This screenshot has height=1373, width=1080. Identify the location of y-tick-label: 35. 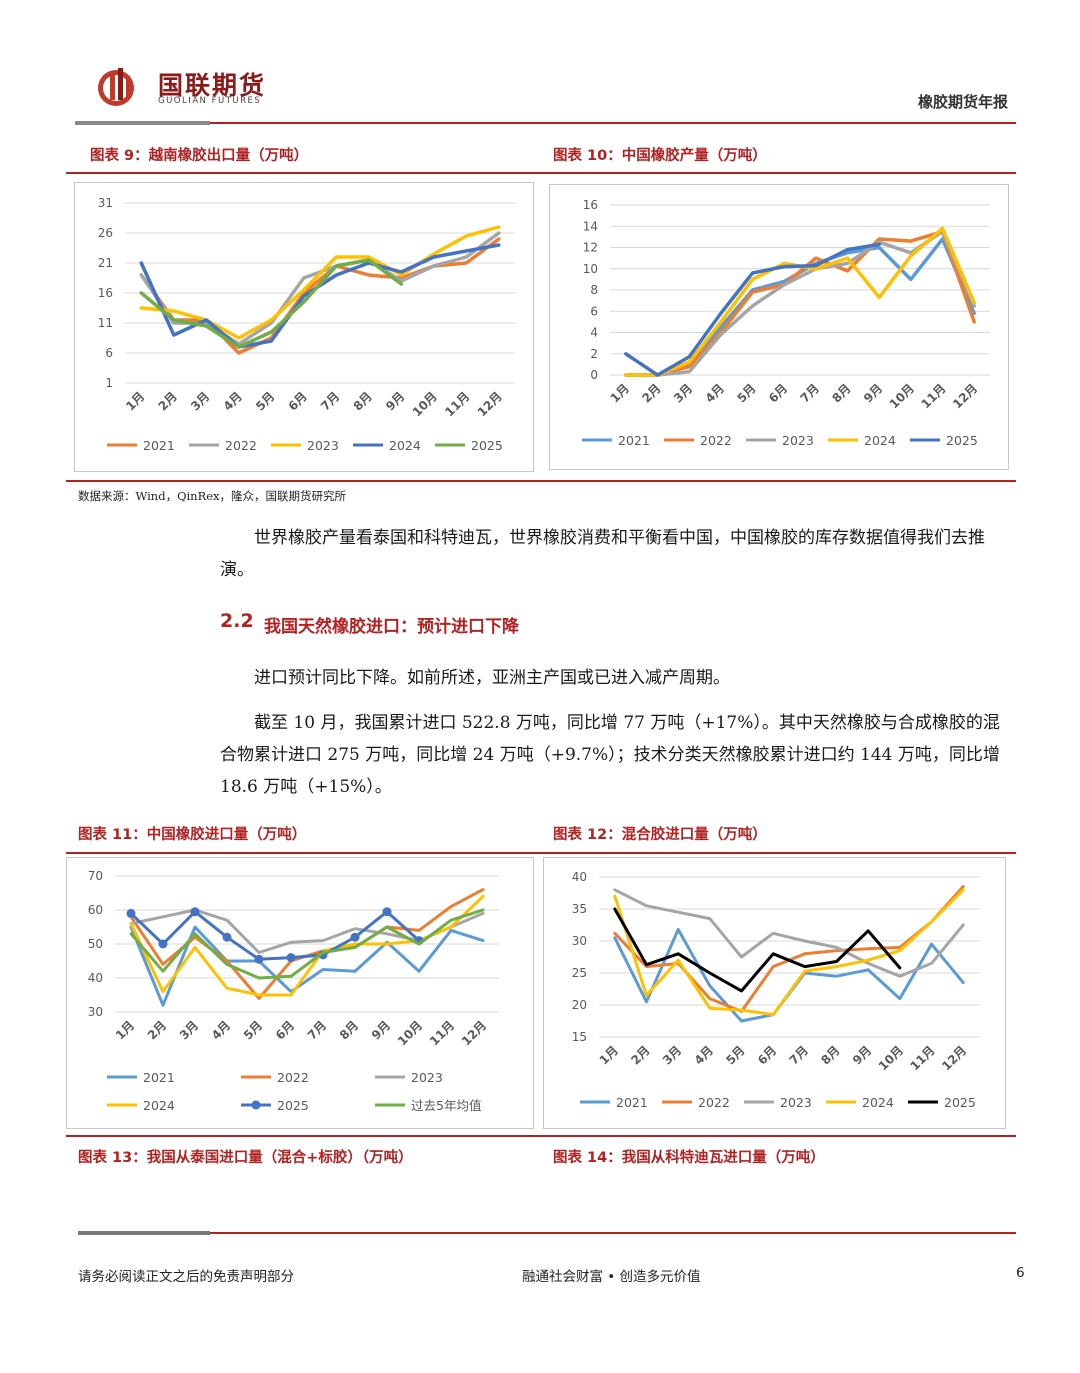
(579, 909).